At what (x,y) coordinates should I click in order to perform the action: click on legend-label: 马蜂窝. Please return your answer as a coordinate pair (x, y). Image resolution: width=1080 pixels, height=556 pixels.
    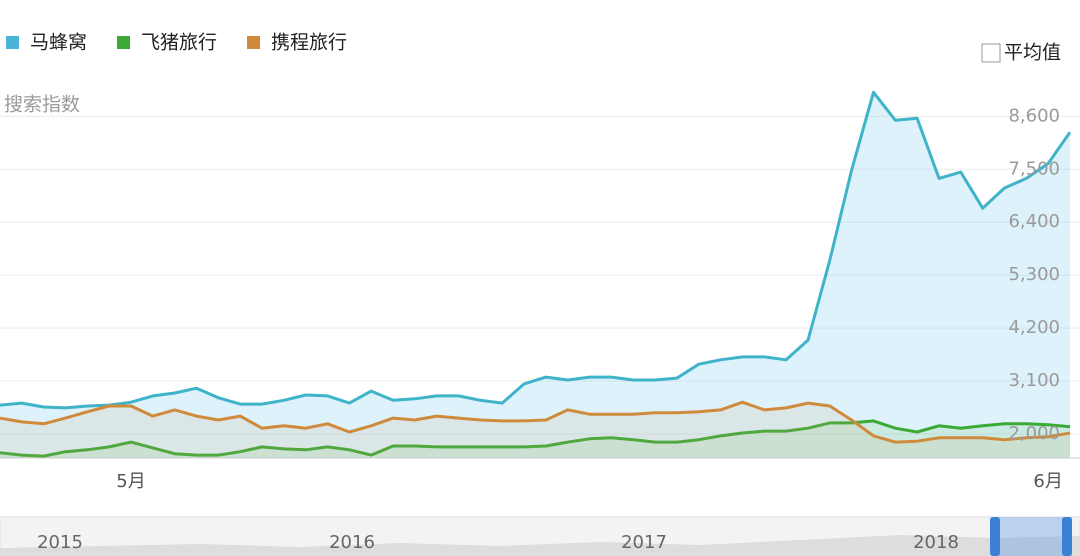
    Looking at the image, I should click on (58, 43).